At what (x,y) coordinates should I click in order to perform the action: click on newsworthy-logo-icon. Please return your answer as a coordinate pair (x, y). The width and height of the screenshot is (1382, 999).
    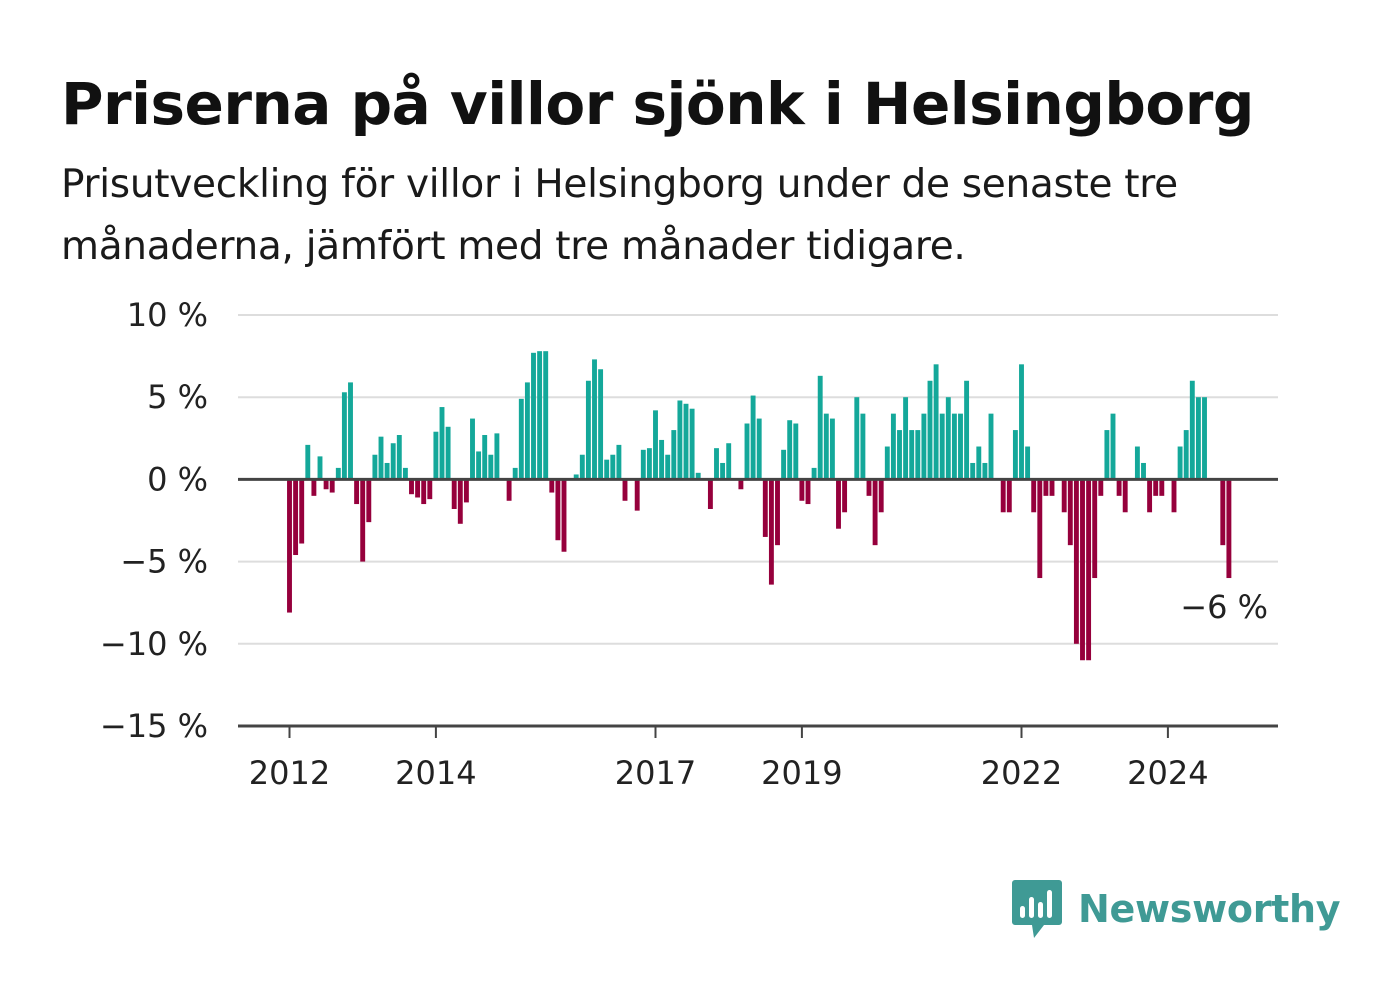
    Looking at the image, I should click on (1037, 909).